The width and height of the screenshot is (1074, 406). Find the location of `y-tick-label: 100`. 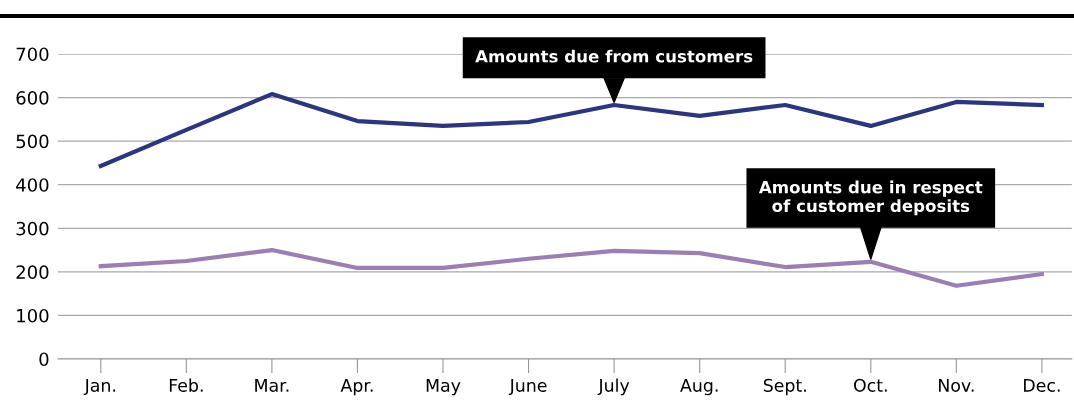

y-tick-label: 100 is located at coordinates (33, 315).